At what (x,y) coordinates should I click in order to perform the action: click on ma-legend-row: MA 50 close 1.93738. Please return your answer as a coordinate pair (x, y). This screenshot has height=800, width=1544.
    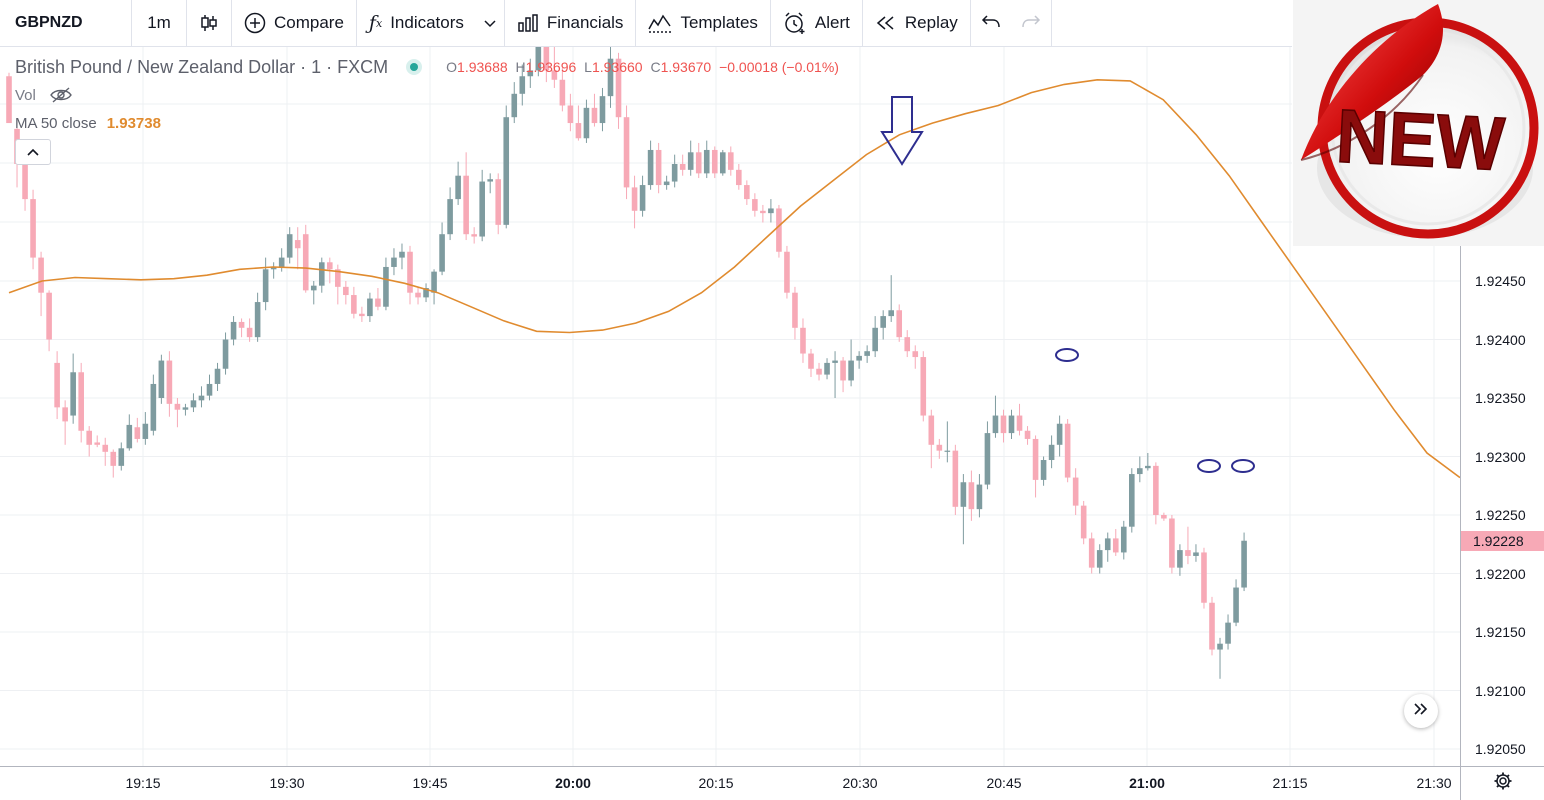
    Looking at the image, I should click on (429, 123).